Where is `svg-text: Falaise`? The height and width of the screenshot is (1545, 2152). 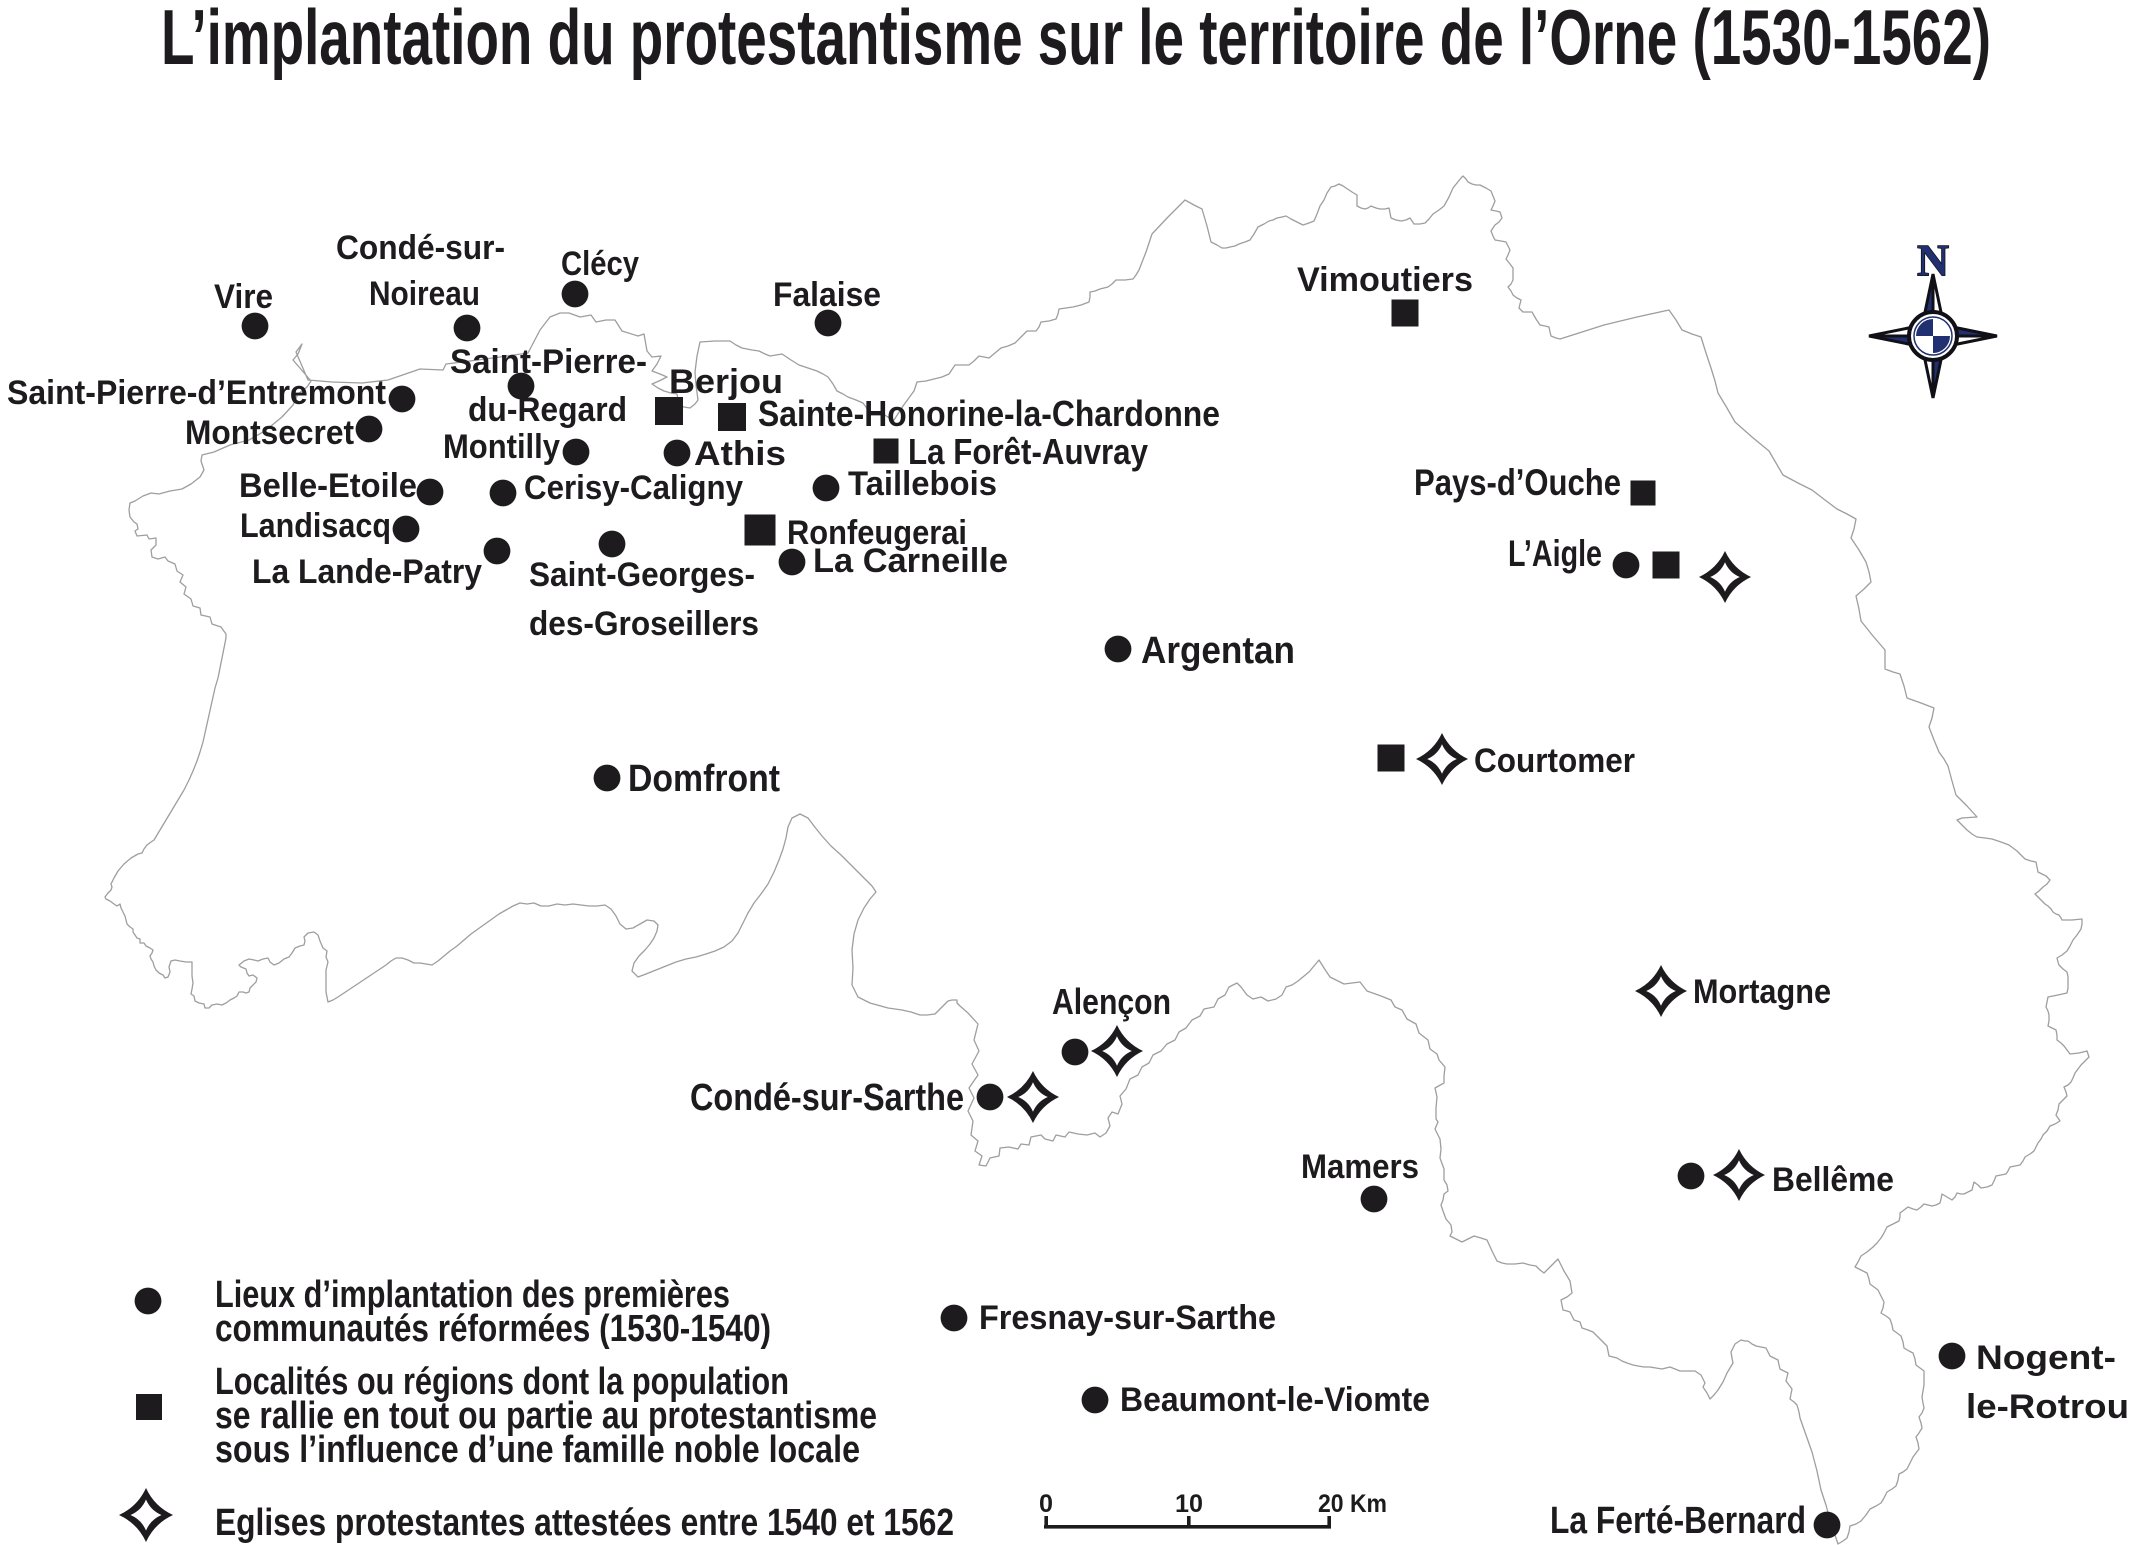
svg-text: Falaise is located at coordinates (827, 295).